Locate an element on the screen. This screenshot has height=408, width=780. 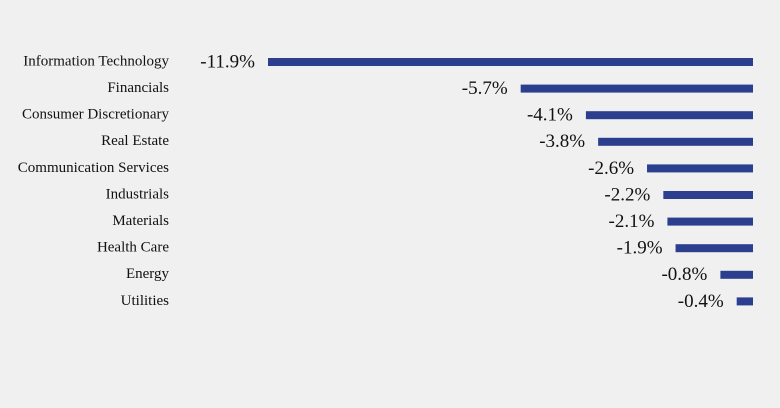
value-label: -11.9% is located at coordinates (227, 61).